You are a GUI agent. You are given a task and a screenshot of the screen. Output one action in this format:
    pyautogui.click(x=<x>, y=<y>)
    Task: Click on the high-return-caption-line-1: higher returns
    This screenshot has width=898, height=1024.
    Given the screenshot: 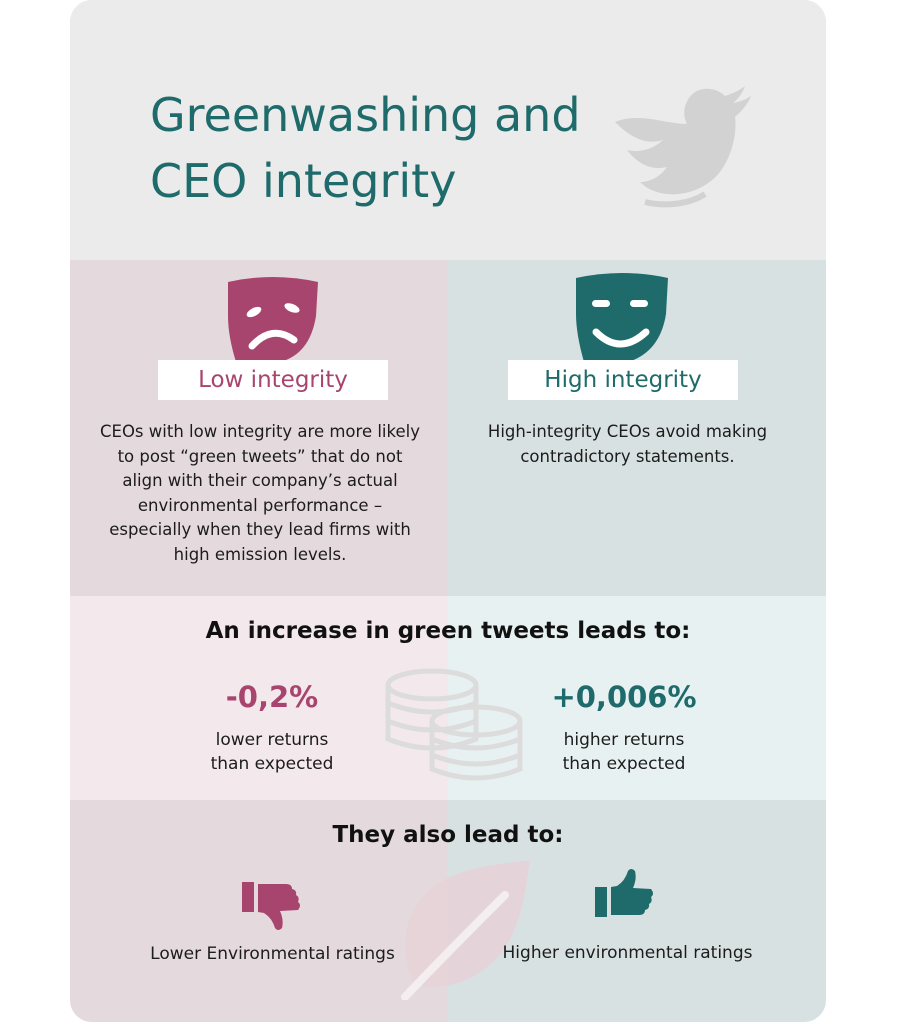 What is the action you would take?
    pyautogui.click(x=624, y=740)
    